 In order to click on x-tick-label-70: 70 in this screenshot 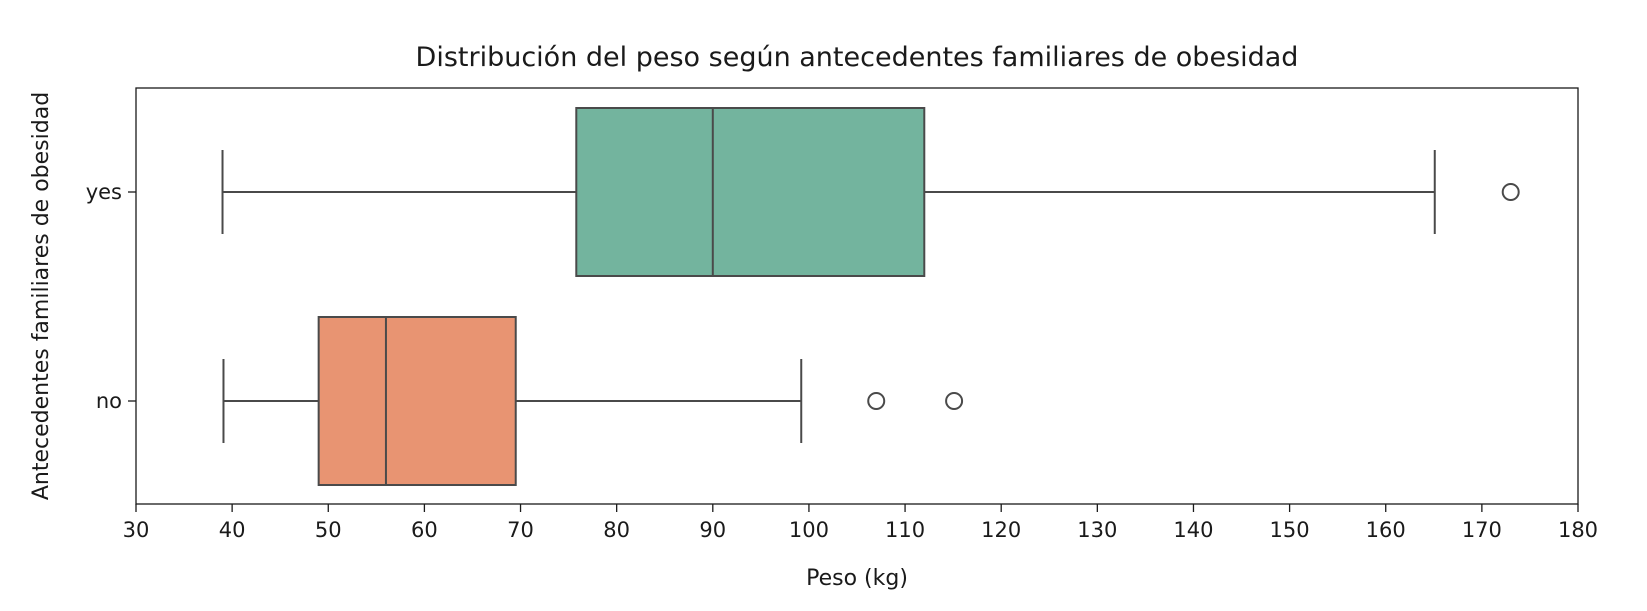, I will do `click(520, 530)`.